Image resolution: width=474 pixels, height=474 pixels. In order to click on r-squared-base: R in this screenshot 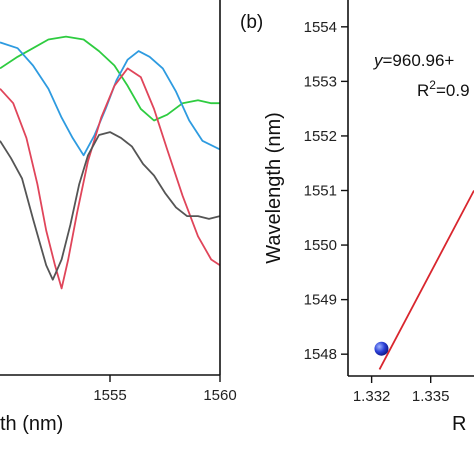, I will do `click(423, 90)`.